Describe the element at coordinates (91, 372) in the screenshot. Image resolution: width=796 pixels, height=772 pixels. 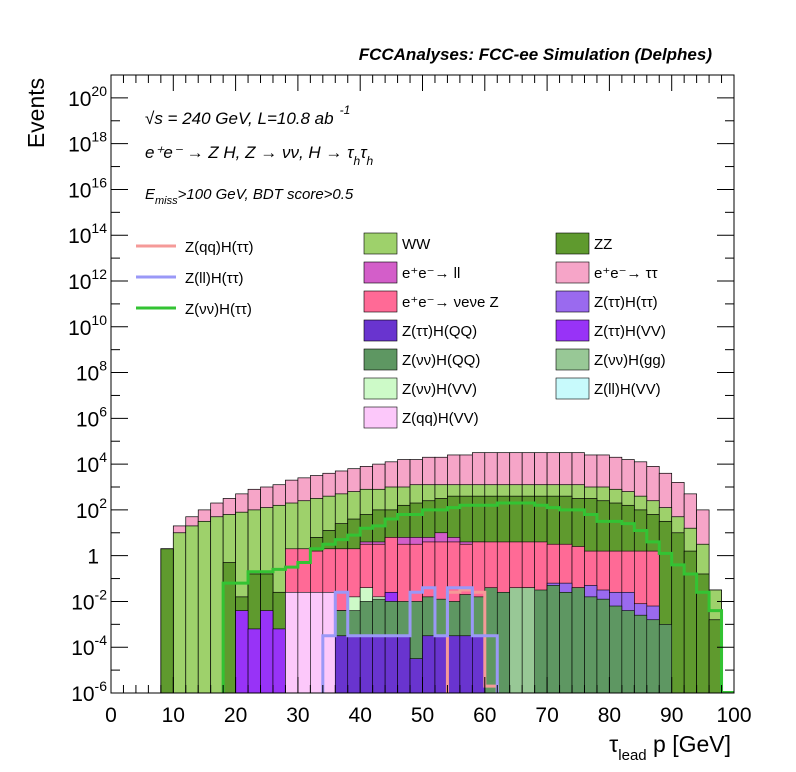
I see `y-tick-label: 10⁸` at that location.